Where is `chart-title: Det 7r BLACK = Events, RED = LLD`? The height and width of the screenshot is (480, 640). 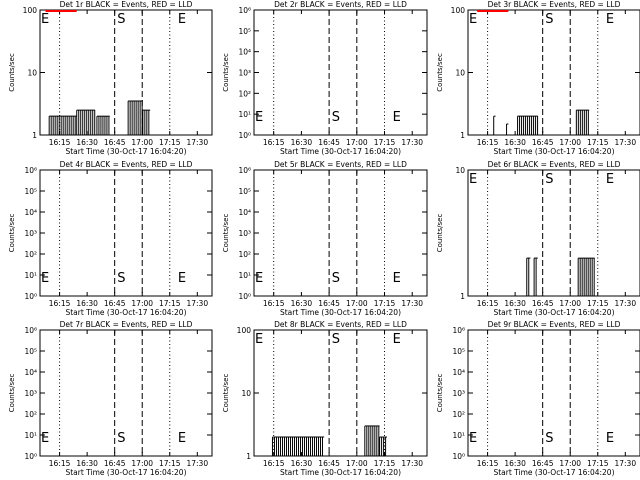
chart-title: Det 7r BLACK = Events, RED = LLD is located at coordinates (126, 324).